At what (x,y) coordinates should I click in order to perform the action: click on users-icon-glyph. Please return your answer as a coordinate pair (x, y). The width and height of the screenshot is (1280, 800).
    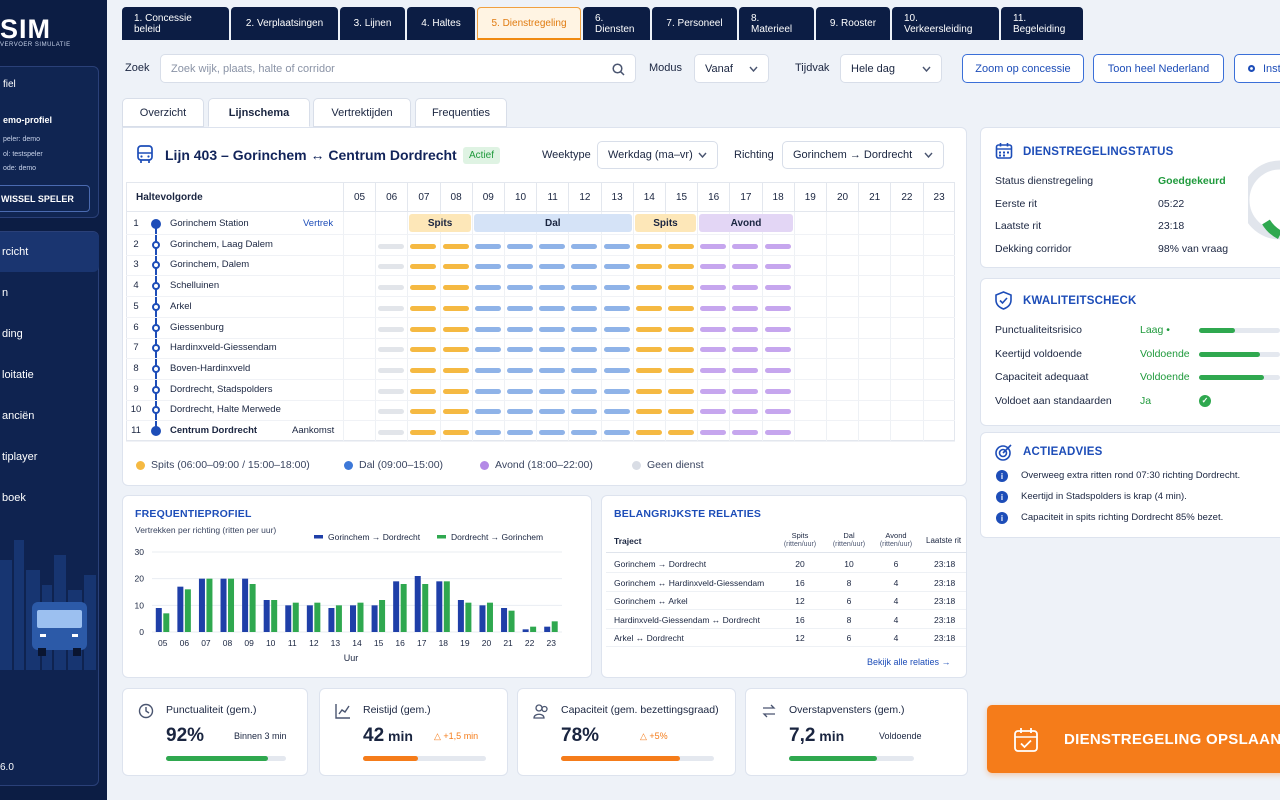
    Looking at the image, I should click on (540, 711).